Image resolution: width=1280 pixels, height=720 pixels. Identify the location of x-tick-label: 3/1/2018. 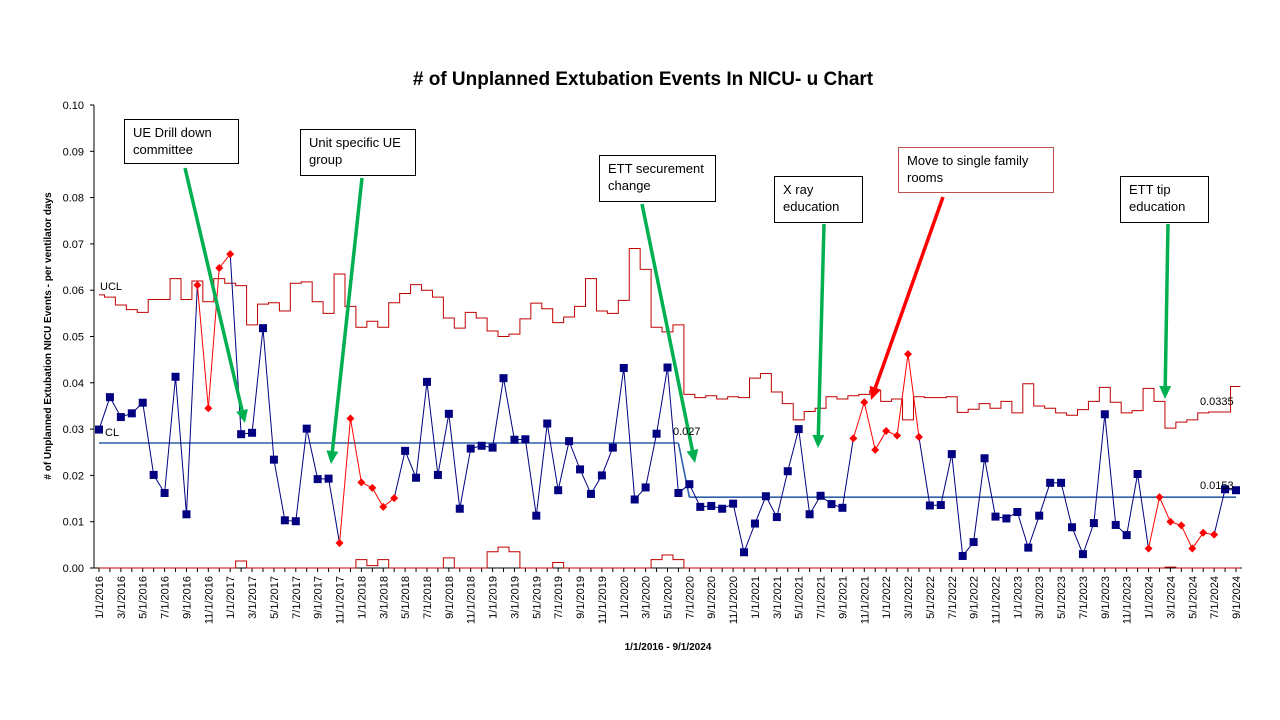
(384, 597).